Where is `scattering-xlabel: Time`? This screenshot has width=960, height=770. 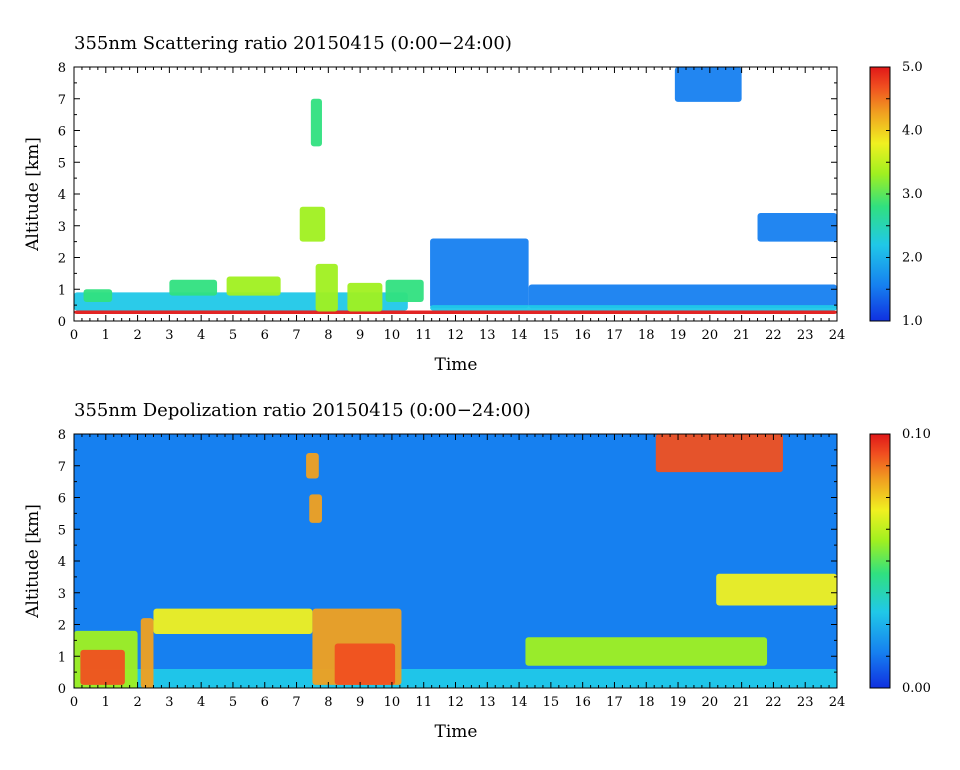
scattering-xlabel: Time is located at coordinates (456, 365).